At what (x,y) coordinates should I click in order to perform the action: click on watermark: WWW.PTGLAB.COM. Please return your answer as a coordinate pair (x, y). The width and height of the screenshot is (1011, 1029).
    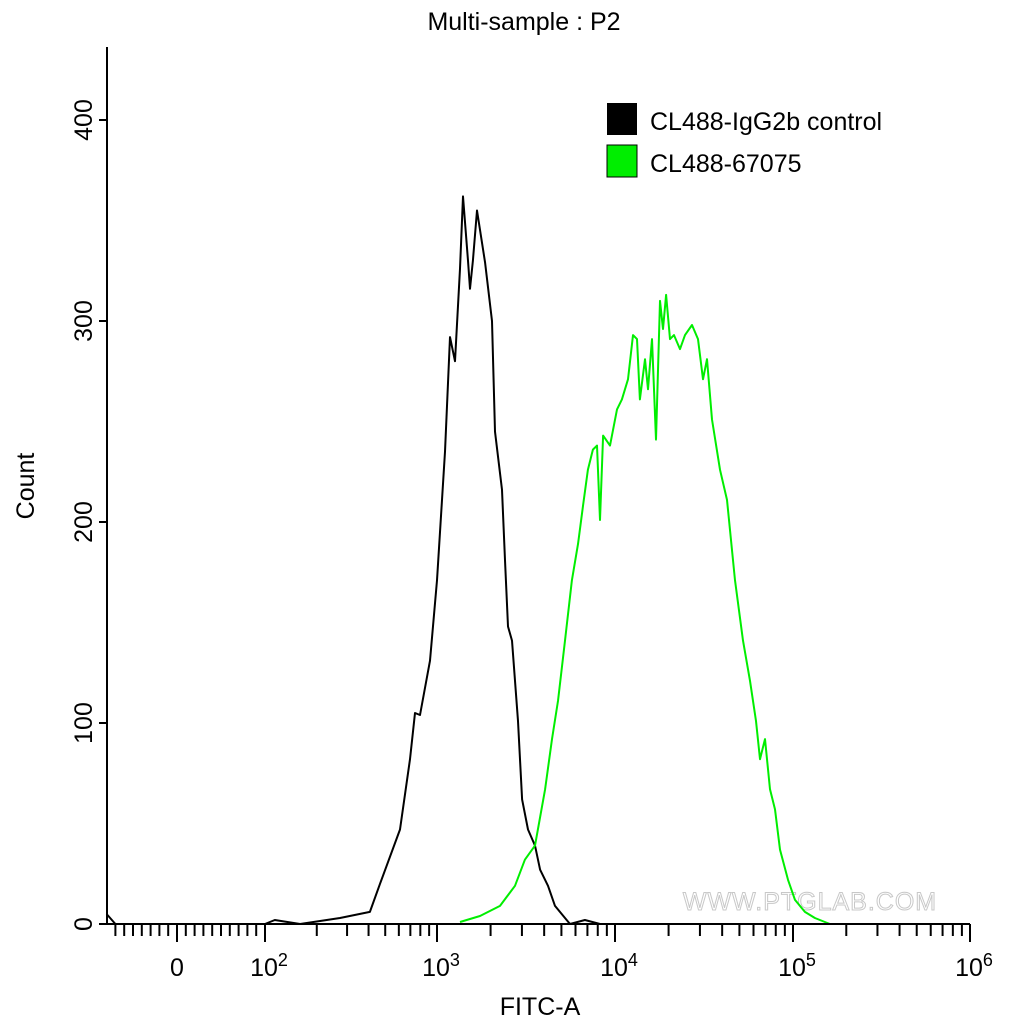
    Looking at the image, I should click on (810, 902).